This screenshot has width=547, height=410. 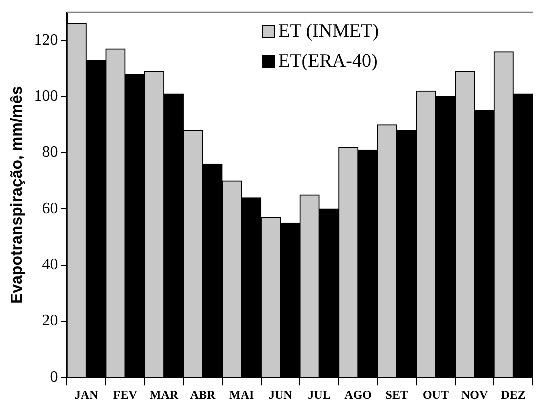 I want to click on y-tick-label: 80, so click(x=50, y=153).